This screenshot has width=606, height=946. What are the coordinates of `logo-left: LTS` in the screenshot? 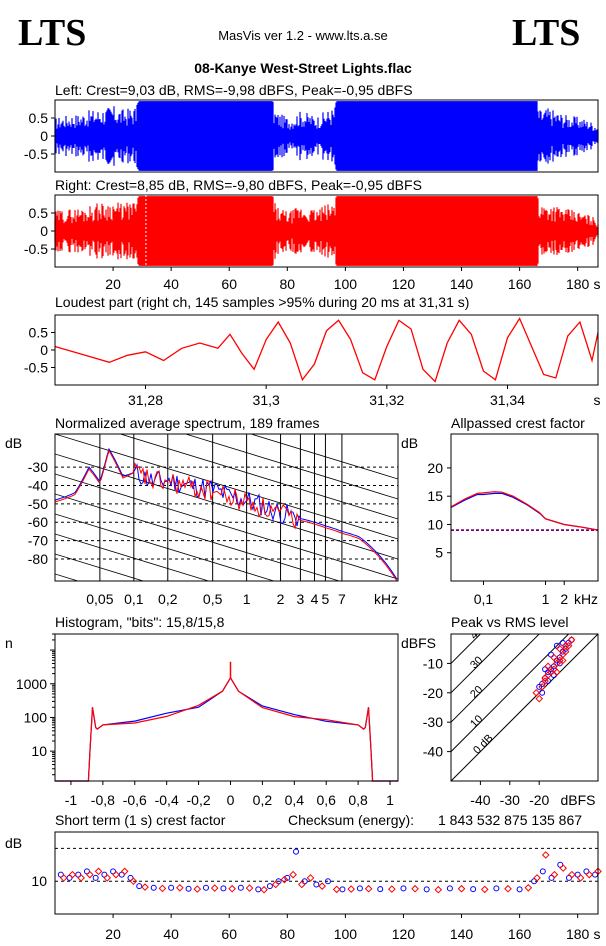 It's located at (52, 33).